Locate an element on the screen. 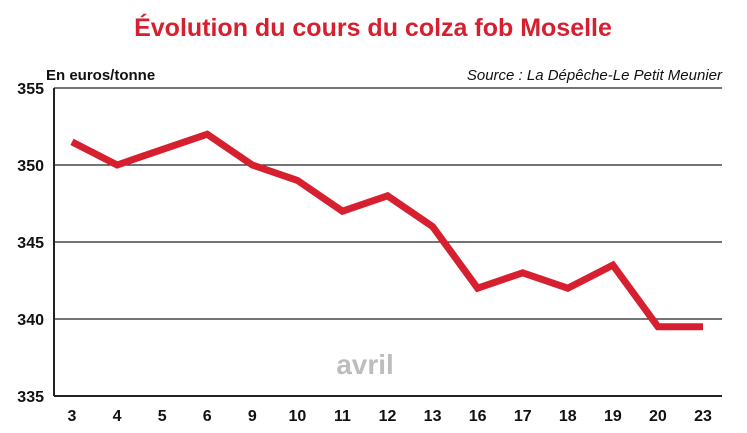  x-tick-label: 16 is located at coordinates (478, 416).